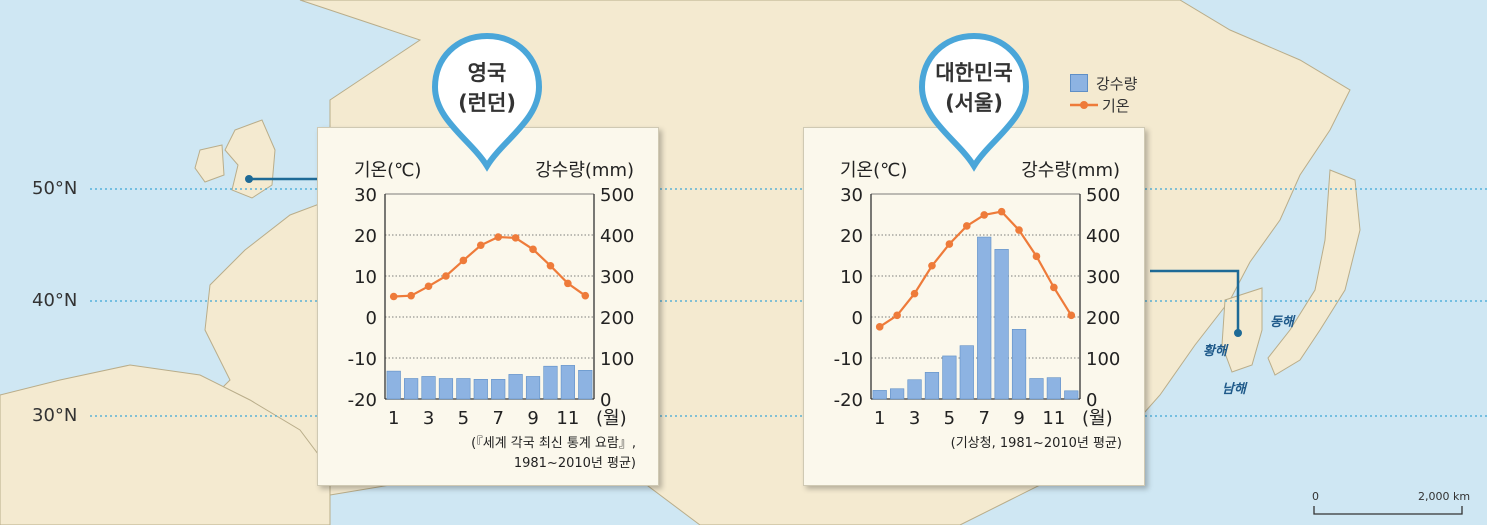 The image size is (1487, 525). What do you see at coordinates (1282, 322) in the screenshot?
I see `sea-label-east: 동해` at bounding box center [1282, 322].